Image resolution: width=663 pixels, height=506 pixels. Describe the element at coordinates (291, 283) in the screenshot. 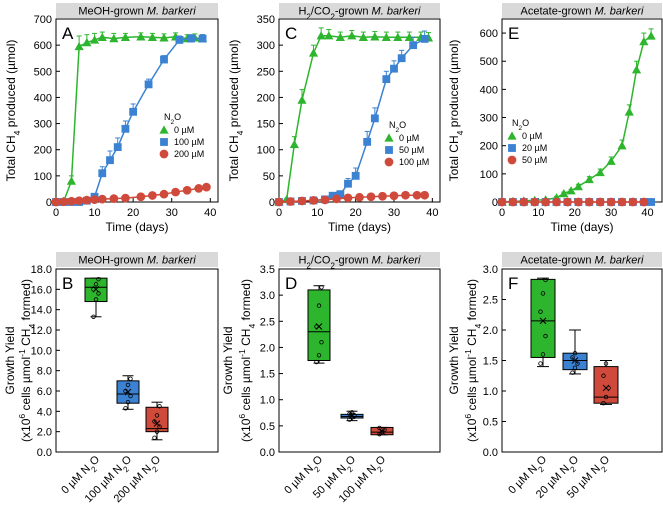

I see `panel-letter: D` at that location.